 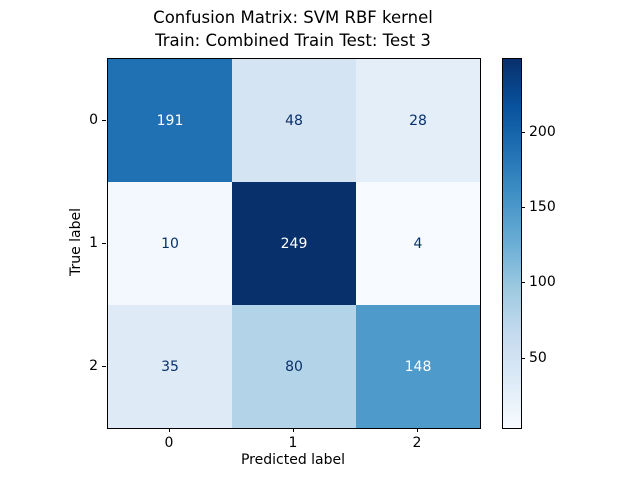 I want to click on x-axis-tick-label-1: 1, so click(x=293, y=443).